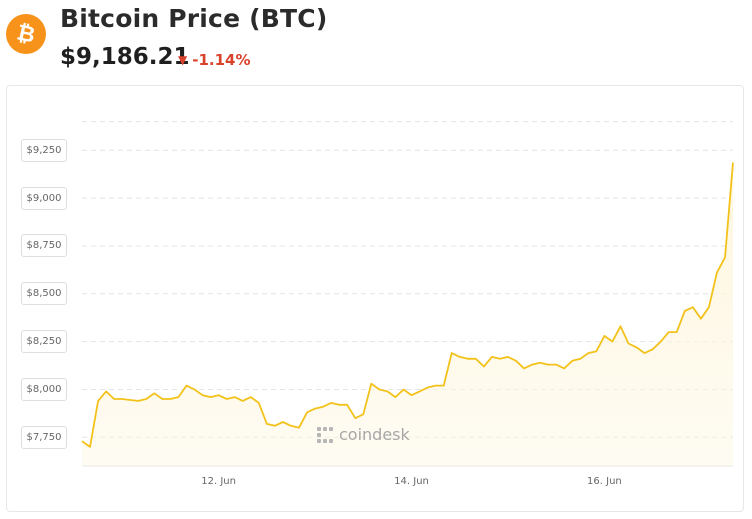 The width and height of the screenshot is (752, 519). Describe the element at coordinates (44, 246) in the screenshot. I see `y-tick-label: $8,750` at that location.